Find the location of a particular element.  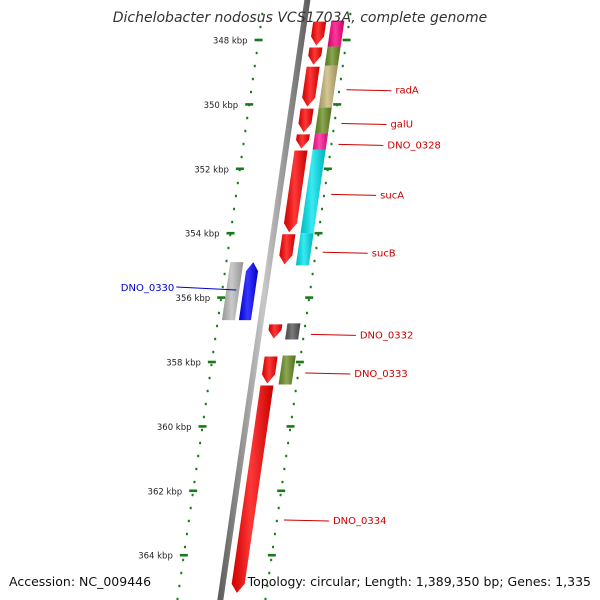

feature-label-DNO_0330: DNO_0330 is located at coordinates (148, 288).